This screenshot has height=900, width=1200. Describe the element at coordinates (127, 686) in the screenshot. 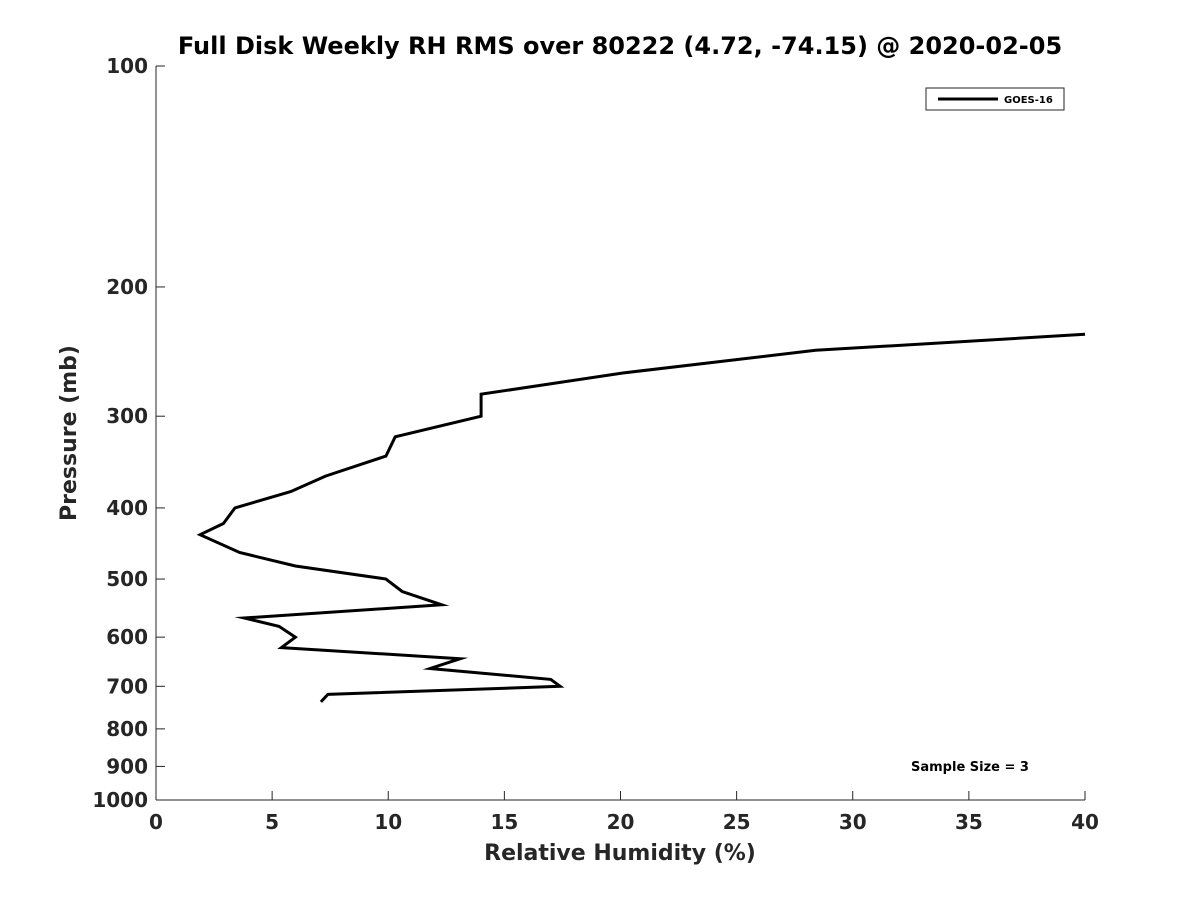

I see `y-tick-label: 700` at that location.